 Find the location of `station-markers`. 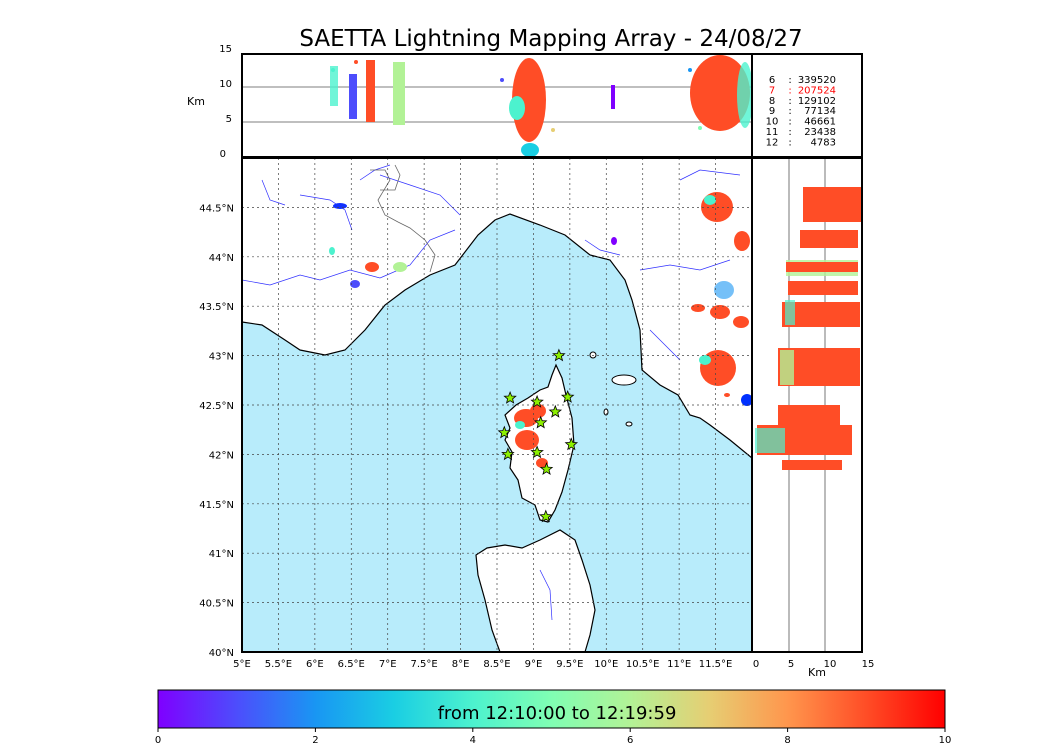

station-markers is located at coordinates (538, 435).